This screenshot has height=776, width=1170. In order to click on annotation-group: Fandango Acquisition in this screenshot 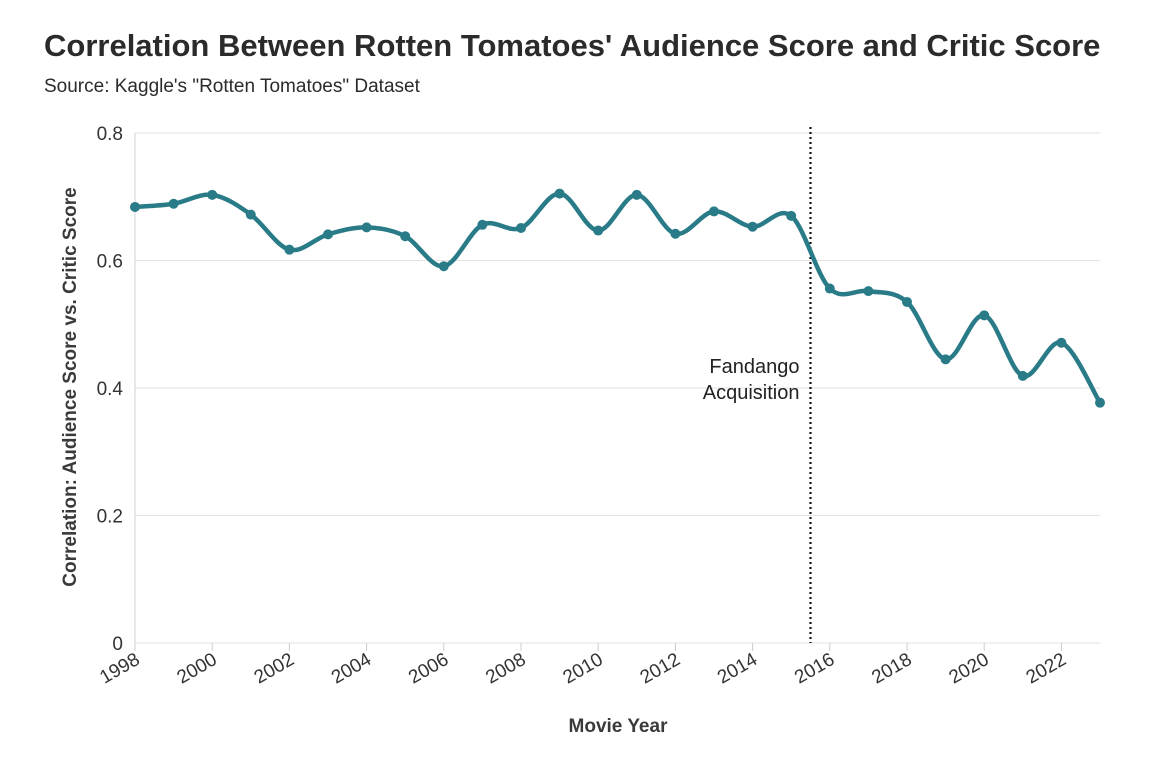, I will do `click(757, 385)`.